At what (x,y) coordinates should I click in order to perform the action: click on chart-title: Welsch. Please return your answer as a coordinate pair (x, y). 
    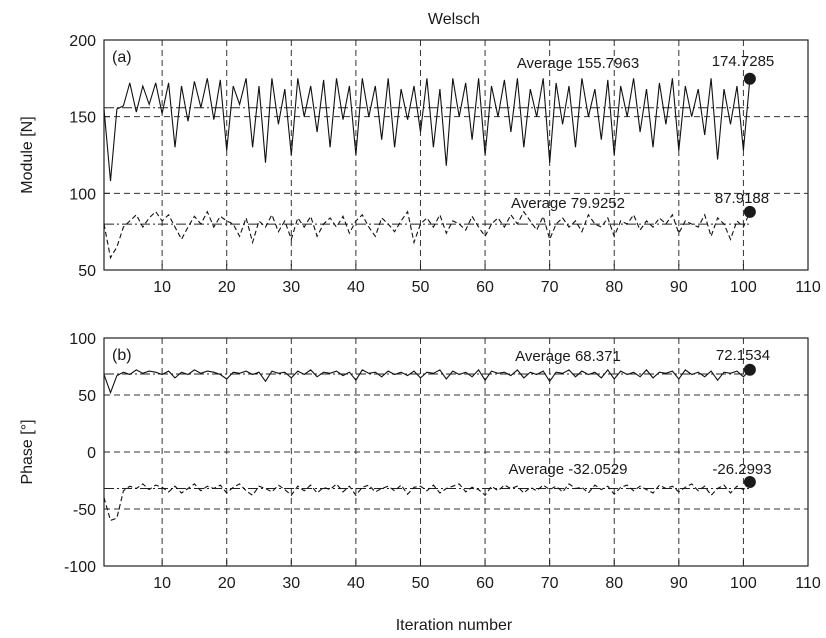
    Looking at the image, I should click on (454, 19).